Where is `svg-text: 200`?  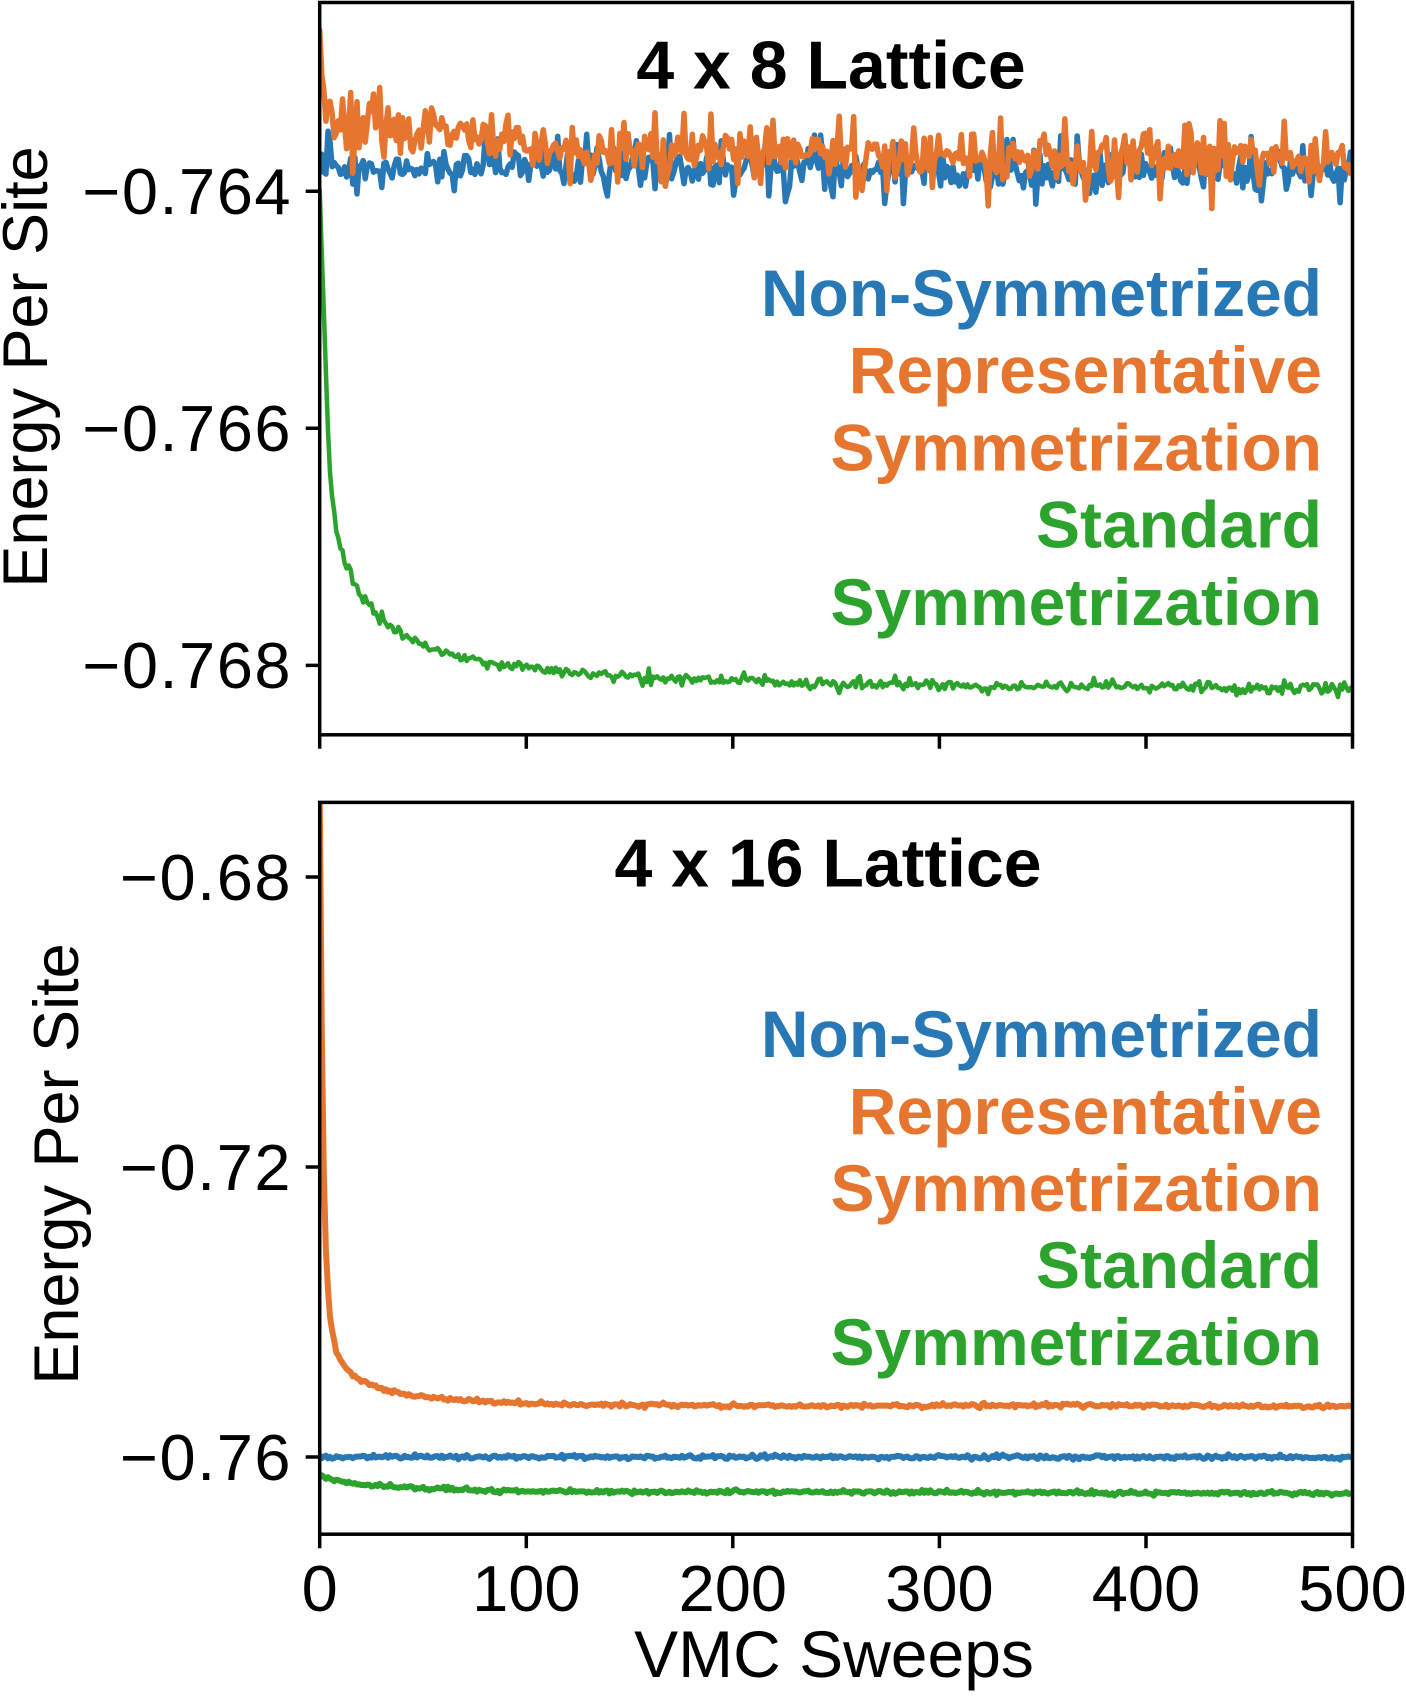
svg-text: 200 is located at coordinates (733, 1588).